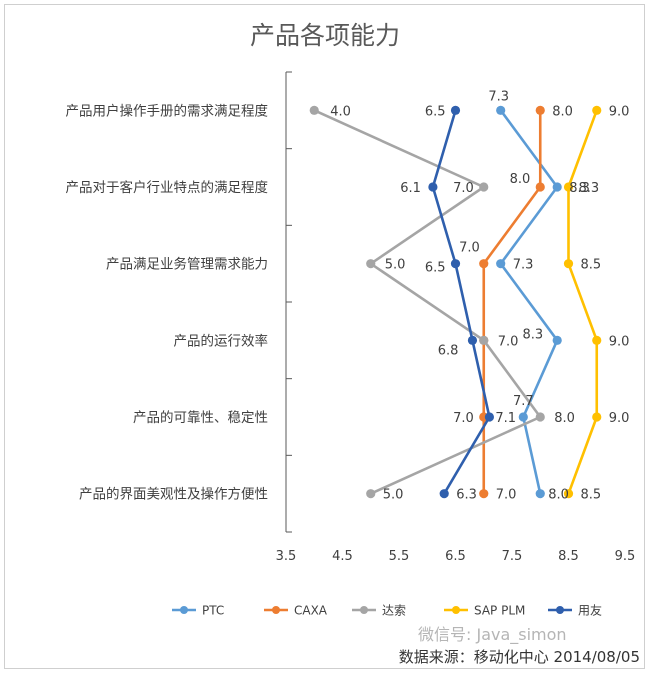  I want to click on data-label: 6.3, so click(466, 495).